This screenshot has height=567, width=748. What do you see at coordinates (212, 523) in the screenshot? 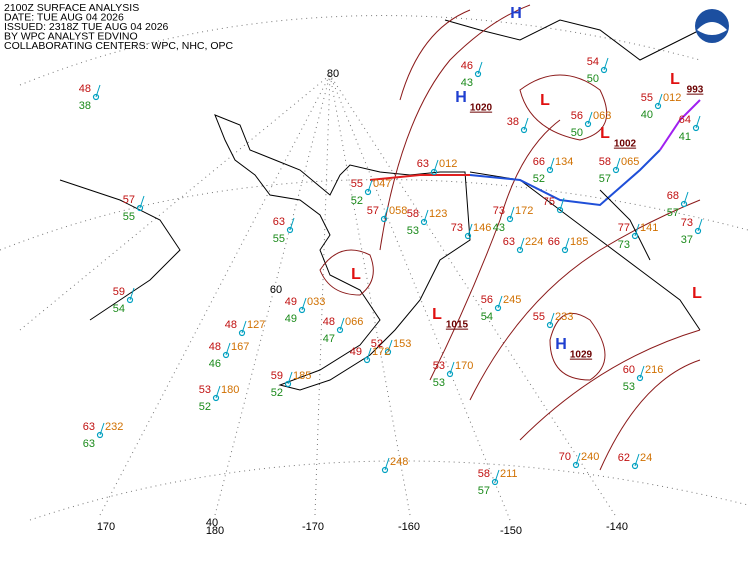
I see `grid-label: 40` at bounding box center [212, 523].